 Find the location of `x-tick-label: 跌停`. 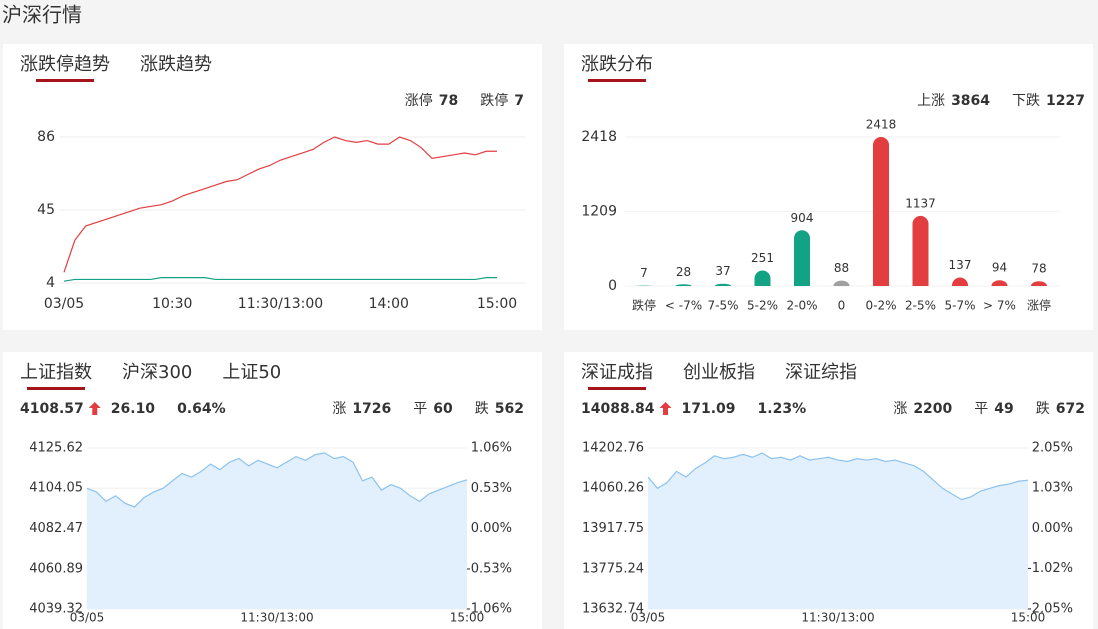

x-tick-label: 跌停 is located at coordinates (644, 305).